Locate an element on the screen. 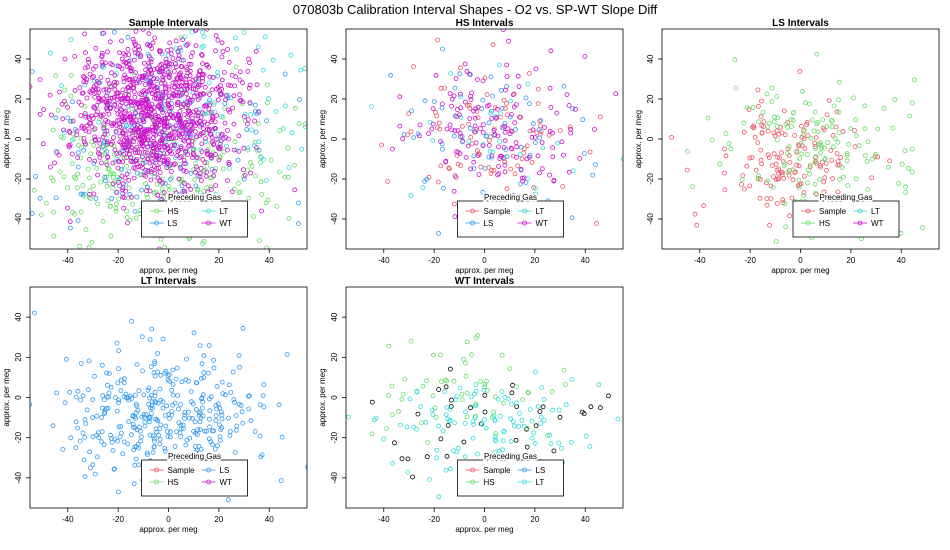 This screenshot has height=550, width=950. y-tick-label: -40 is located at coordinates (334, 219).